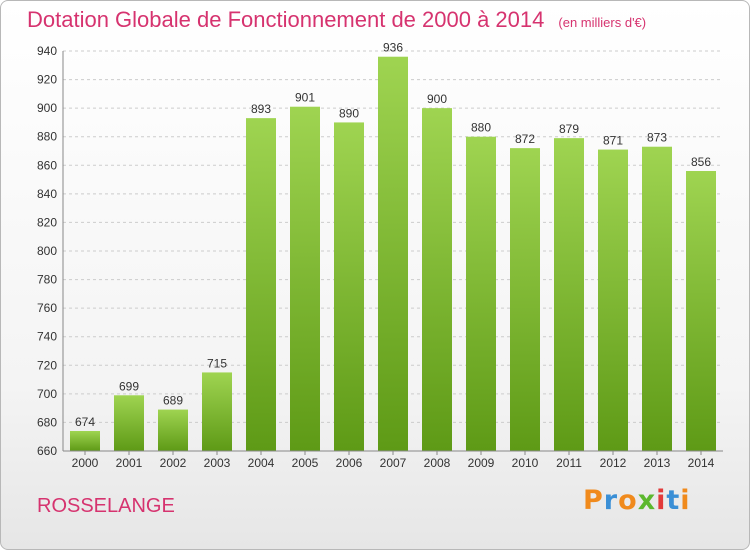 The height and width of the screenshot is (550, 750). What do you see at coordinates (481, 463) in the screenshot?
I see `x-tick-label: 2009` at bounding box center [481, 463].